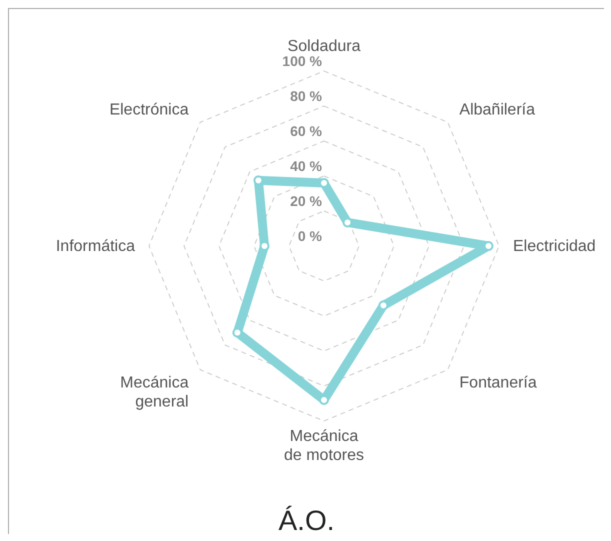  Describe the element at coordinates (306, 201) in the screenshot. I see `y-tick-label: 20 %` at that location.